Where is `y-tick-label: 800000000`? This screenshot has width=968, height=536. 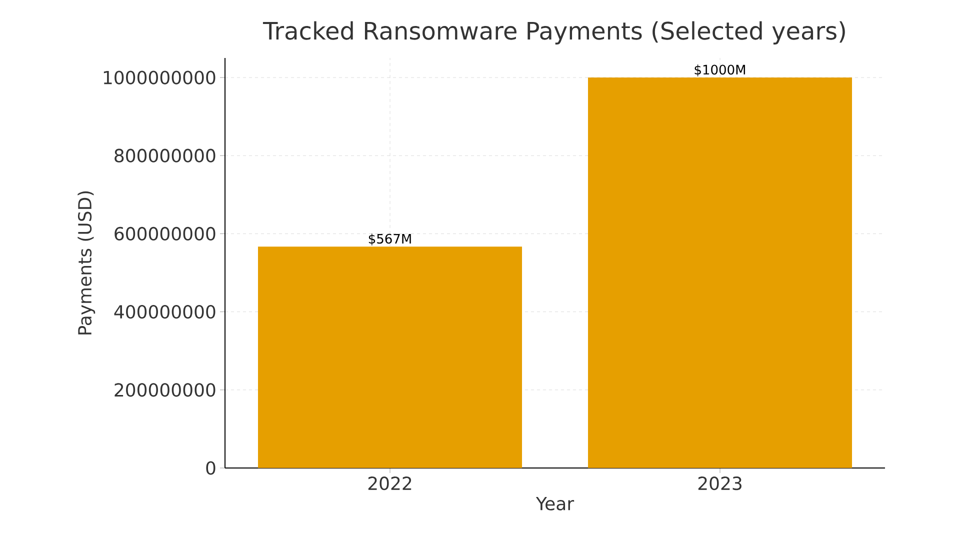 y-tick-label: 800000000 is located at coordinates (165, 155).